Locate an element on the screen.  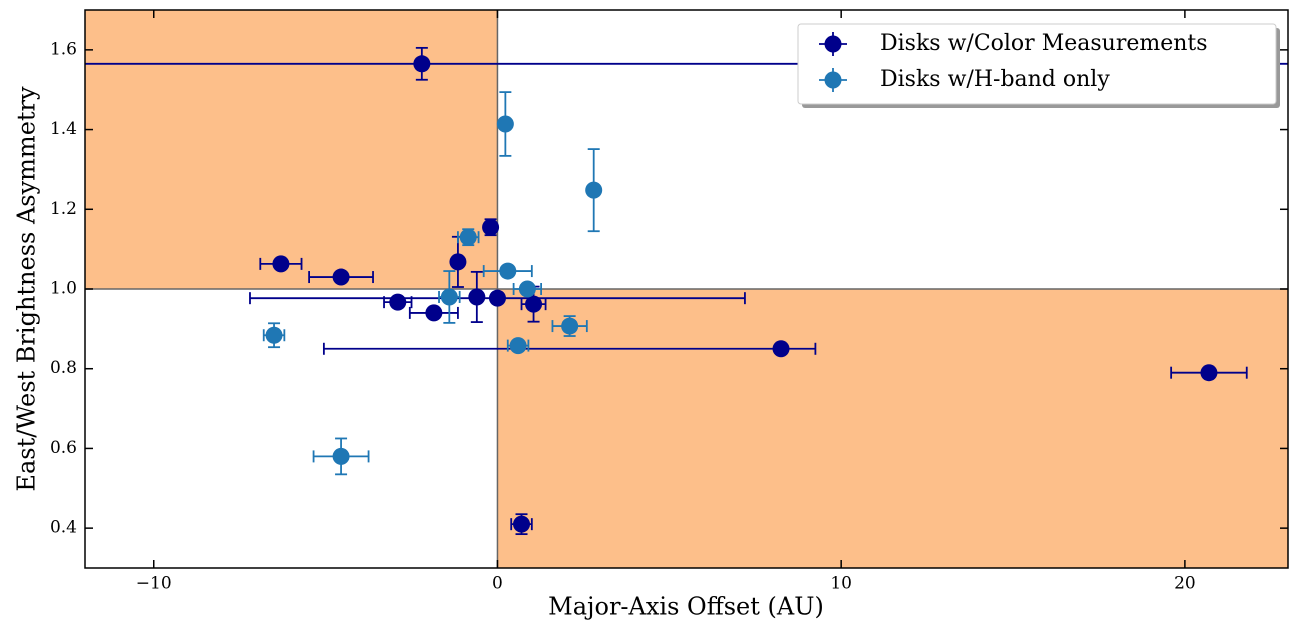
y-tick-label: 0.4 is located at coordinates (63, 528).